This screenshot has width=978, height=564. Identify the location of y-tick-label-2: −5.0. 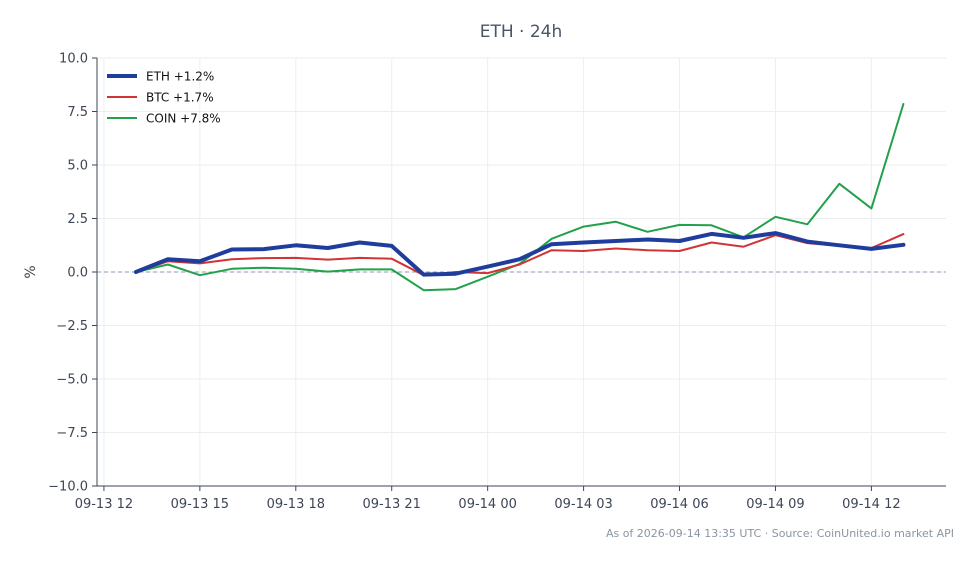
(72, 380).